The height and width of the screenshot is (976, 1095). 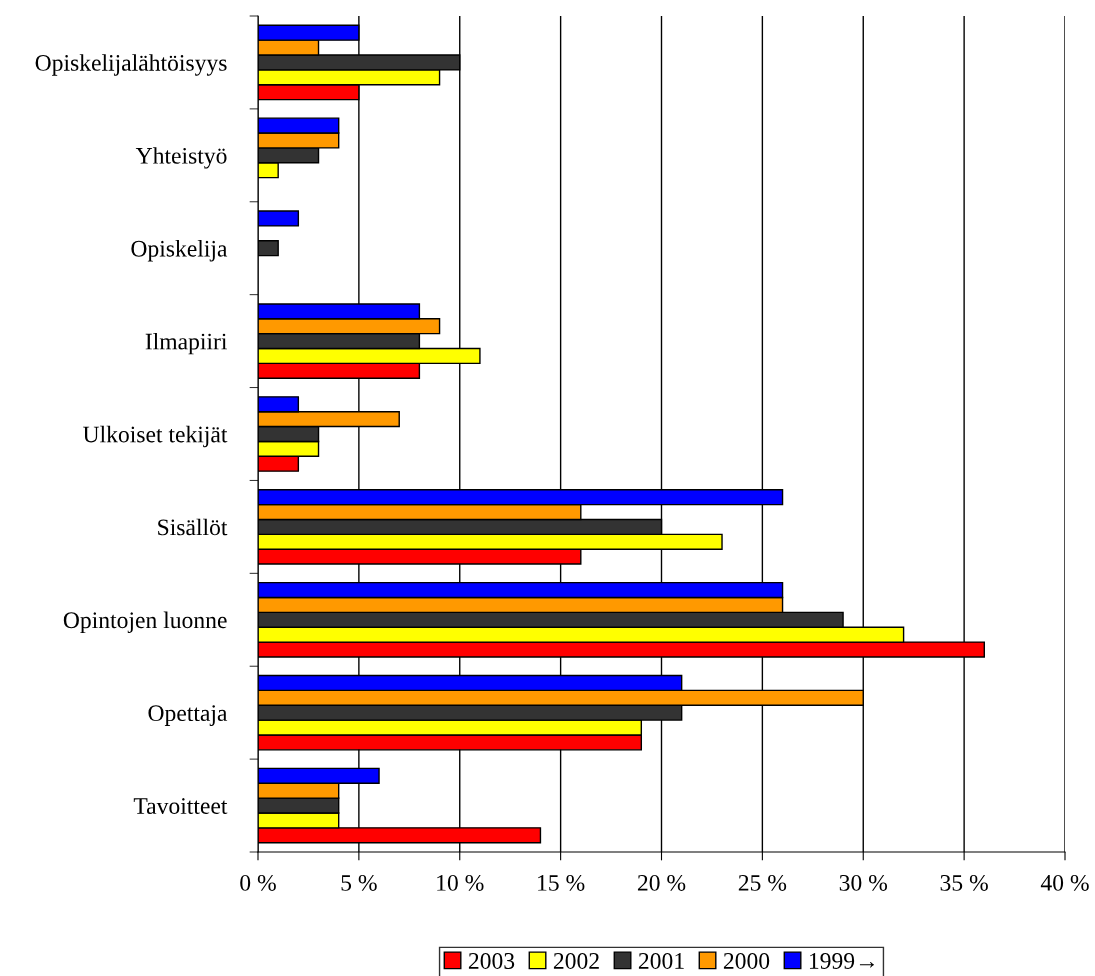 What do you see at coordinates (186, 343) in the screenshot?
I see `y-tick-label: Ilmapiiri` at bounding box center [186, 343].